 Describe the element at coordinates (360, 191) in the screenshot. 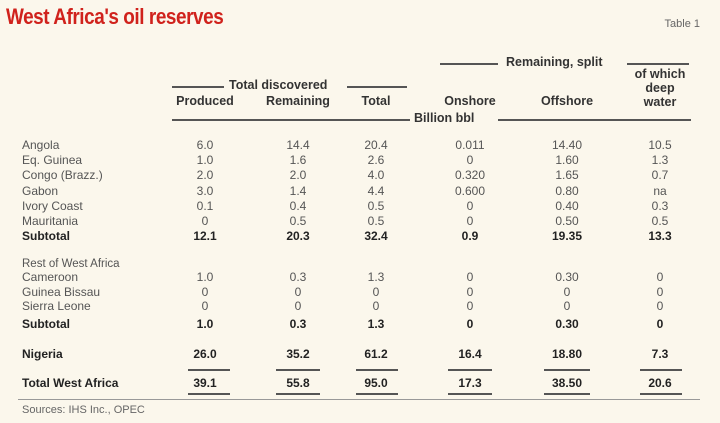

I see `table-row: Gabon 3.0 1.4 4.4 0.600 0.80 na` at that location.